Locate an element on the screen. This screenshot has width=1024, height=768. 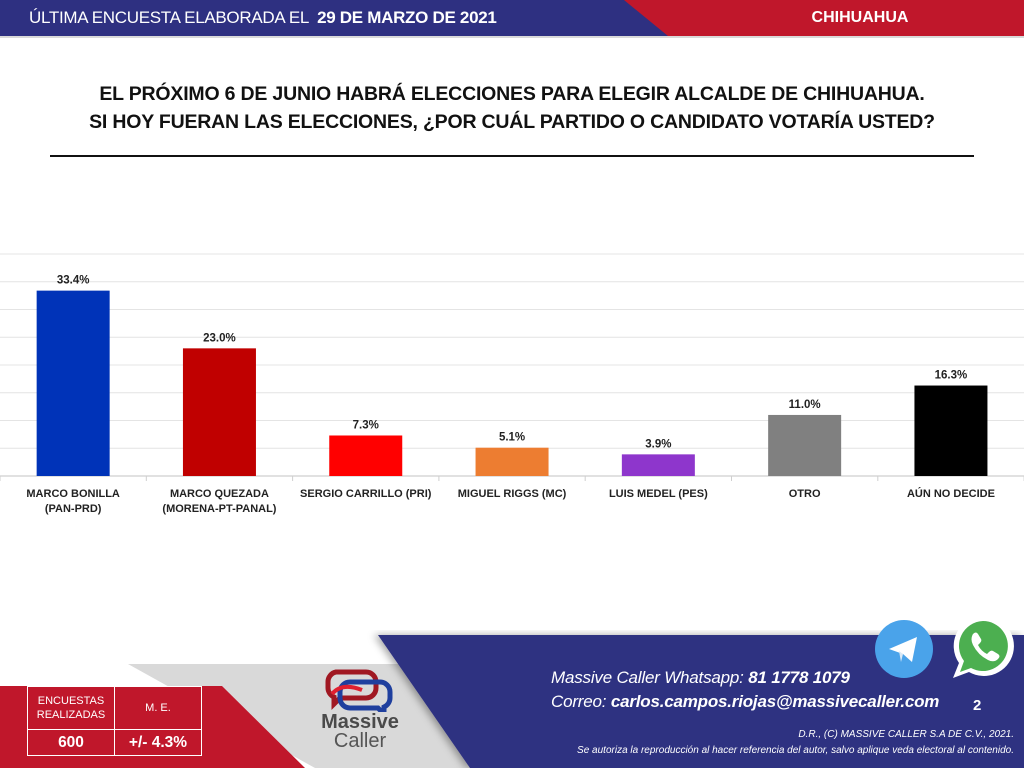
margin-error-header: M. E. is located at coordinates (158, 708).